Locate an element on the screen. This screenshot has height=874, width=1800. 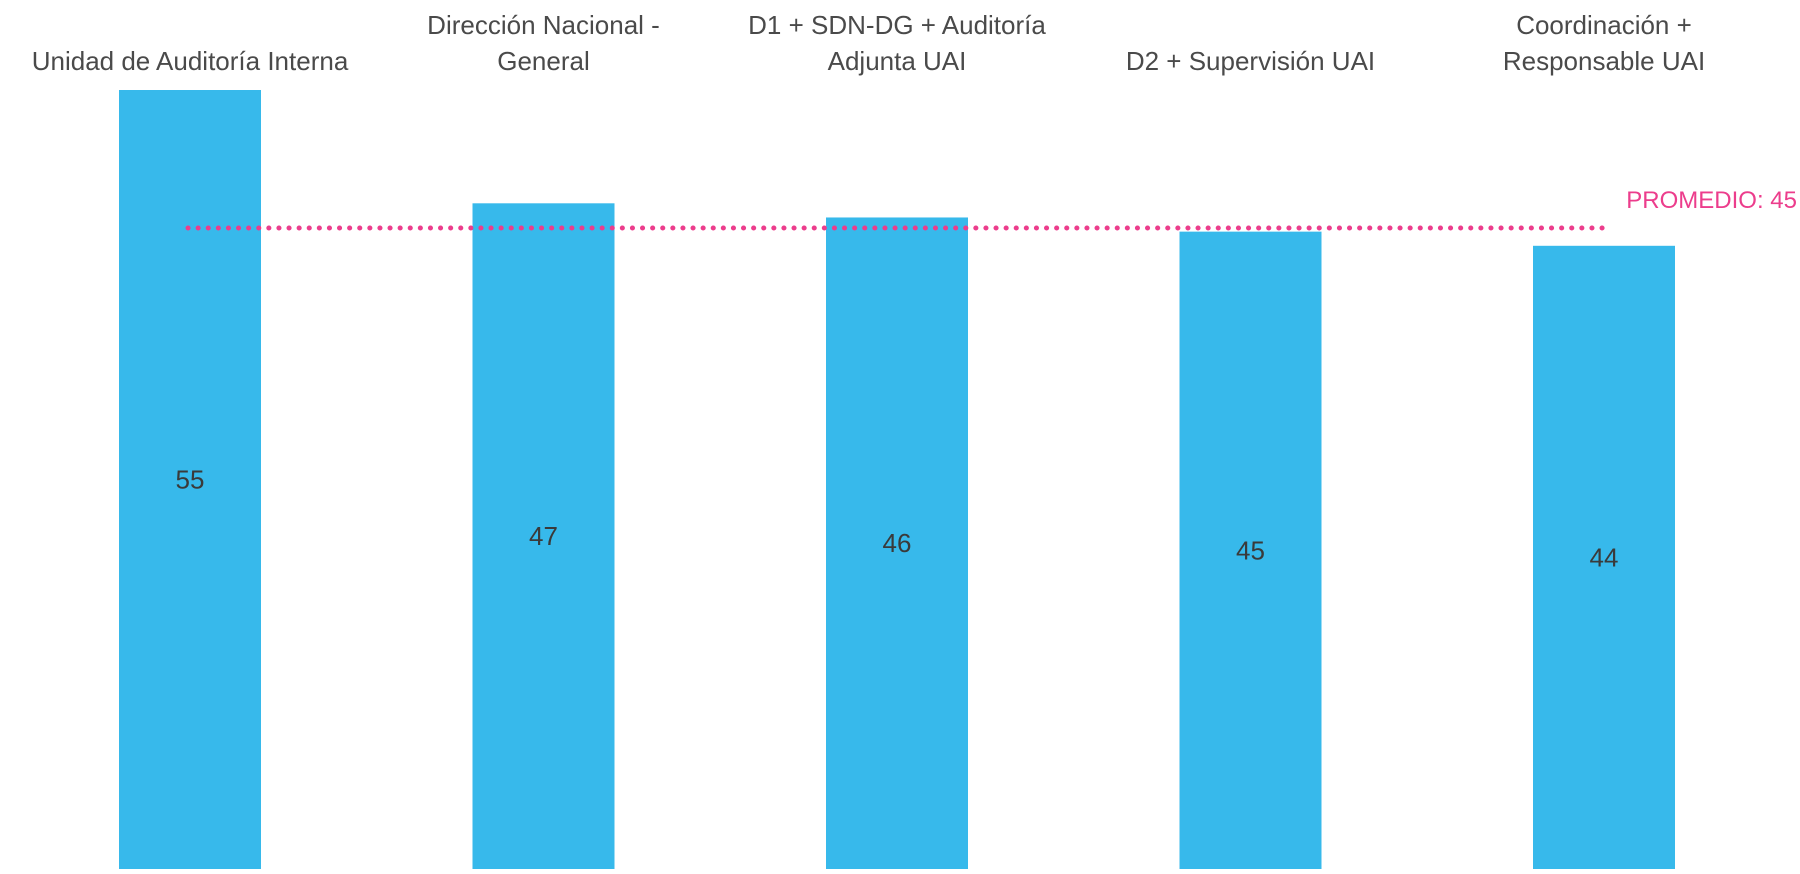
value-label-3: 46 is located at coordinates (897, 543).